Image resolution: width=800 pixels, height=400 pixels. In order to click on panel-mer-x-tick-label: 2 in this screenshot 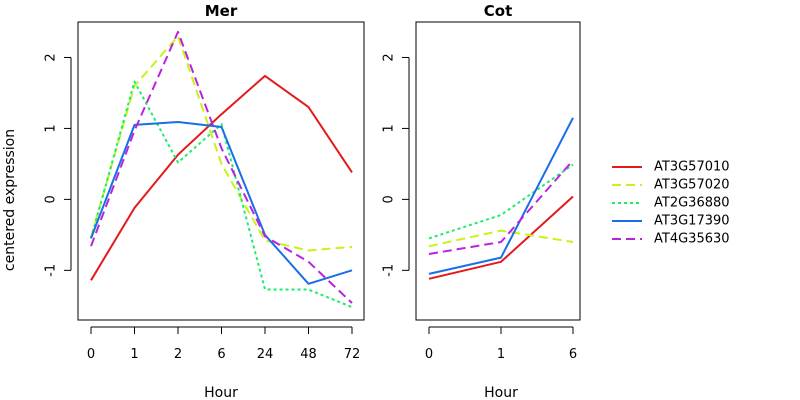, I will do `click(178, 354)`.